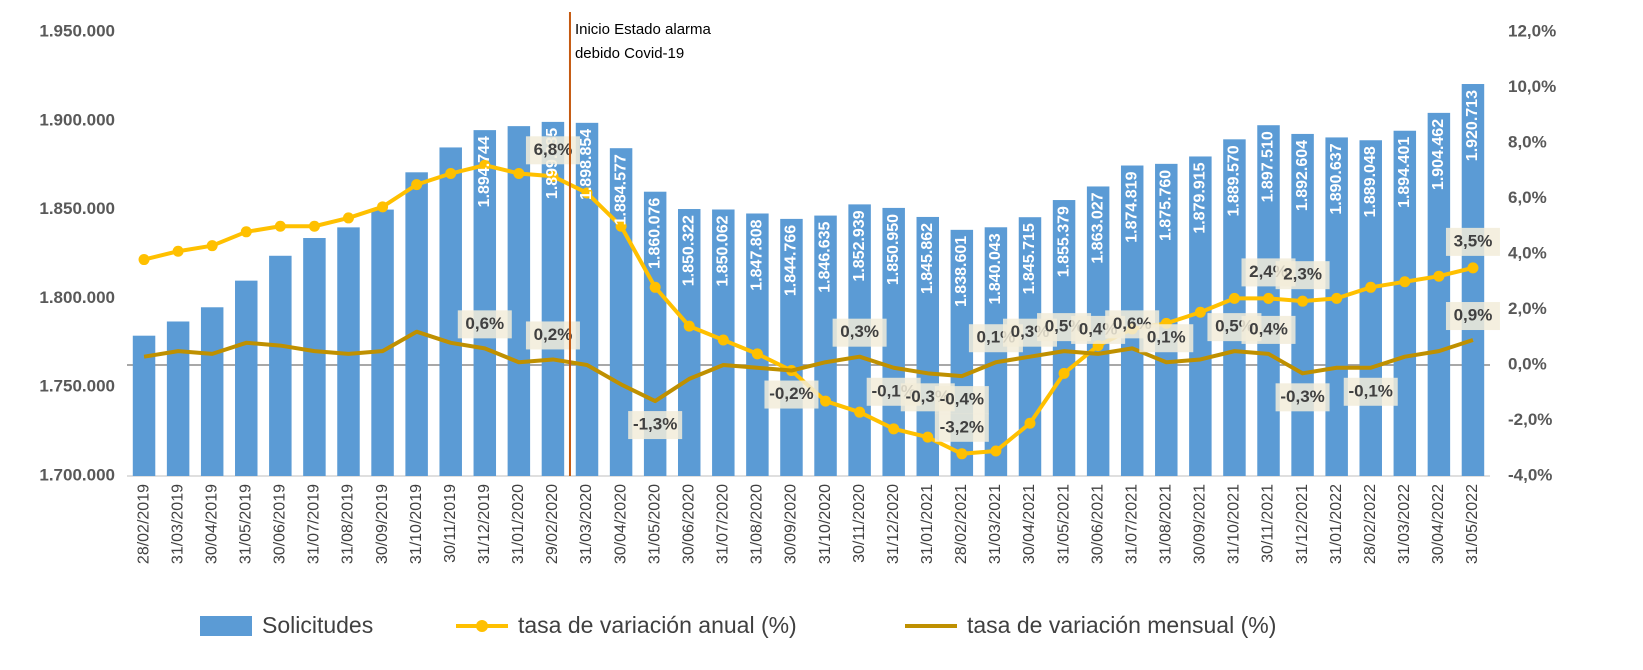 This screenshot has height=670, width=1643. Describe the element at coordinates (995, 268) in the screenshot. I see `bar-value-label: 1.840.043` at that location.